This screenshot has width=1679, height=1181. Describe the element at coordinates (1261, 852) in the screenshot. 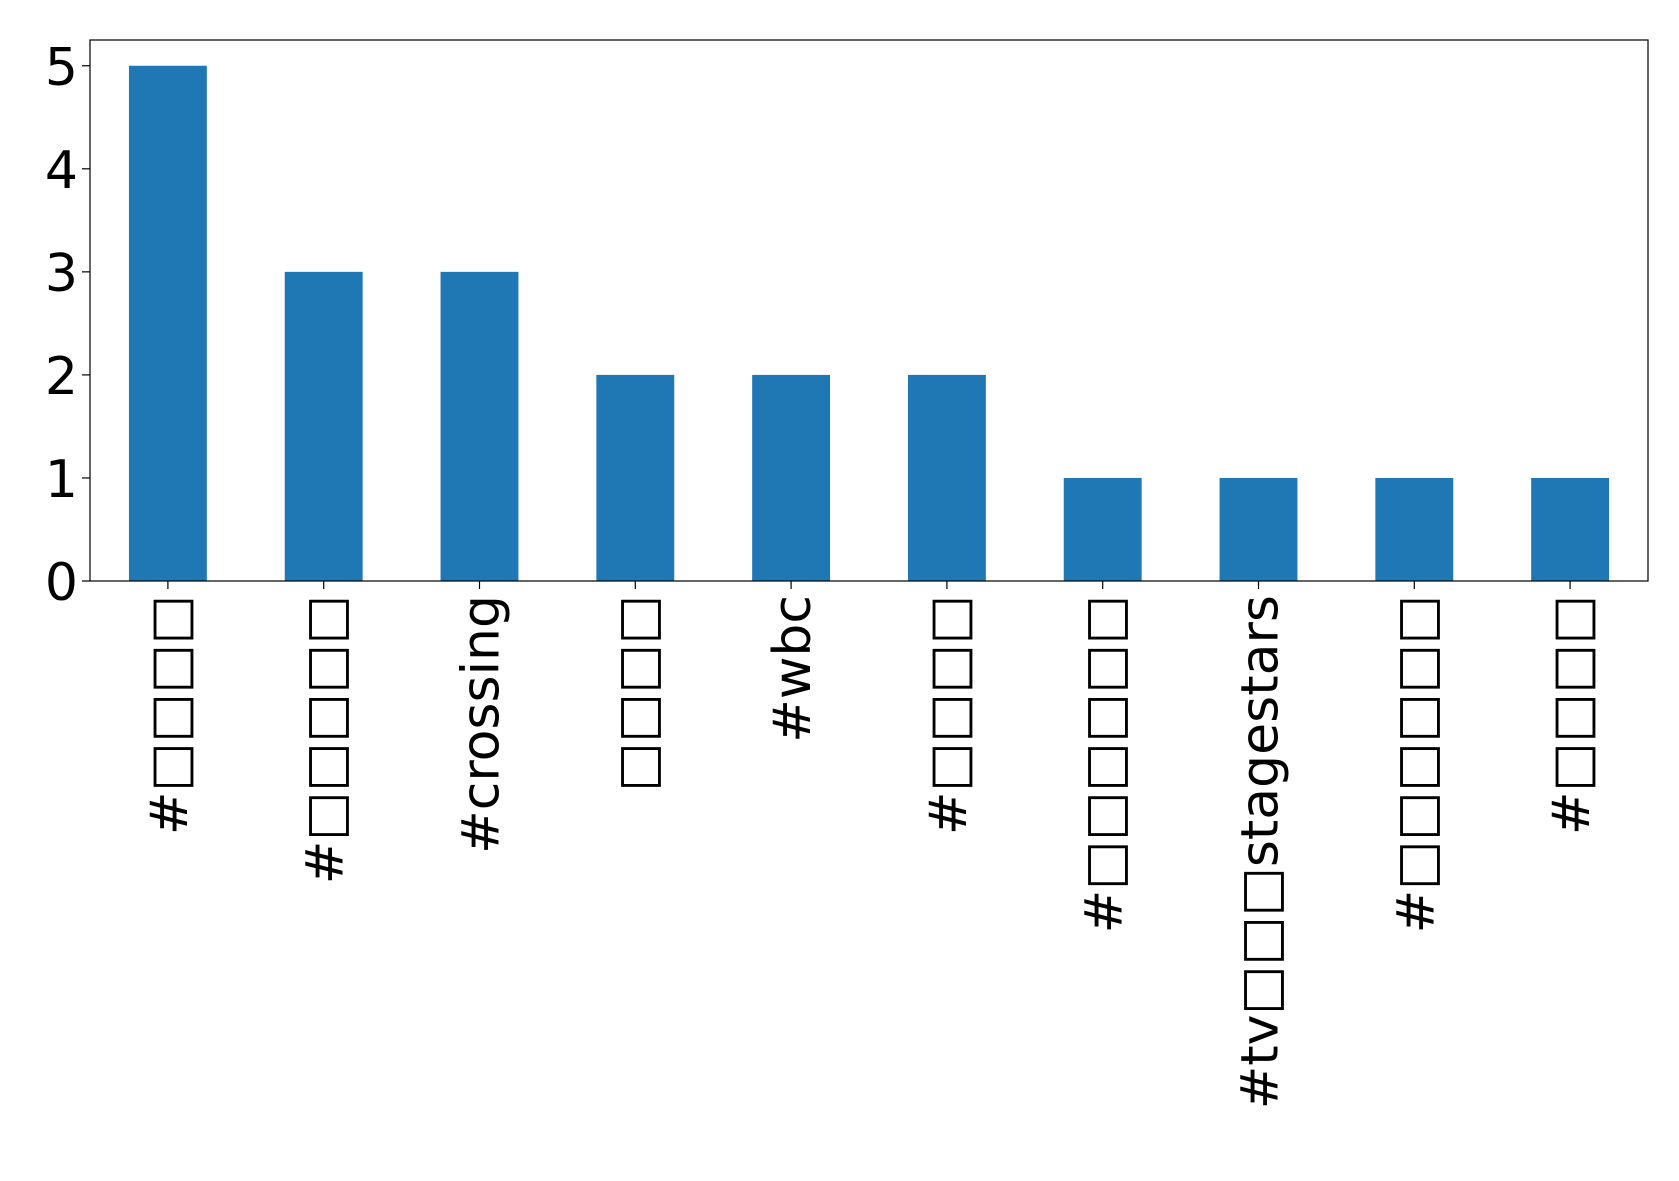

I see `x-tick-label: #tv□□□stagestars` at that location.